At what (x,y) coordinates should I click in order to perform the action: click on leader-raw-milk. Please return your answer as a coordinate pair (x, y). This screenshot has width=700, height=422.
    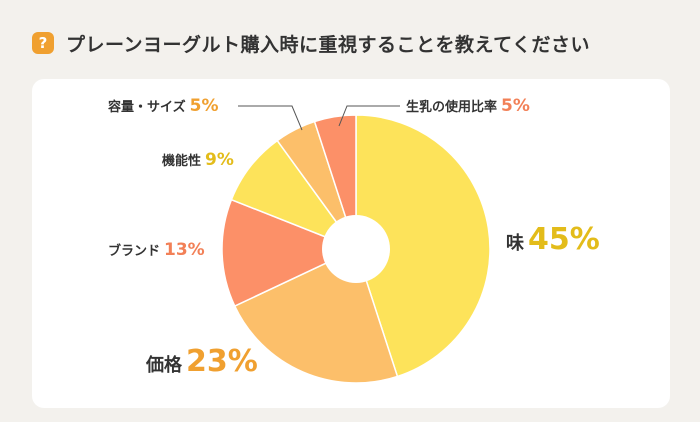
    Looking at the image, I should click on (369, 116).